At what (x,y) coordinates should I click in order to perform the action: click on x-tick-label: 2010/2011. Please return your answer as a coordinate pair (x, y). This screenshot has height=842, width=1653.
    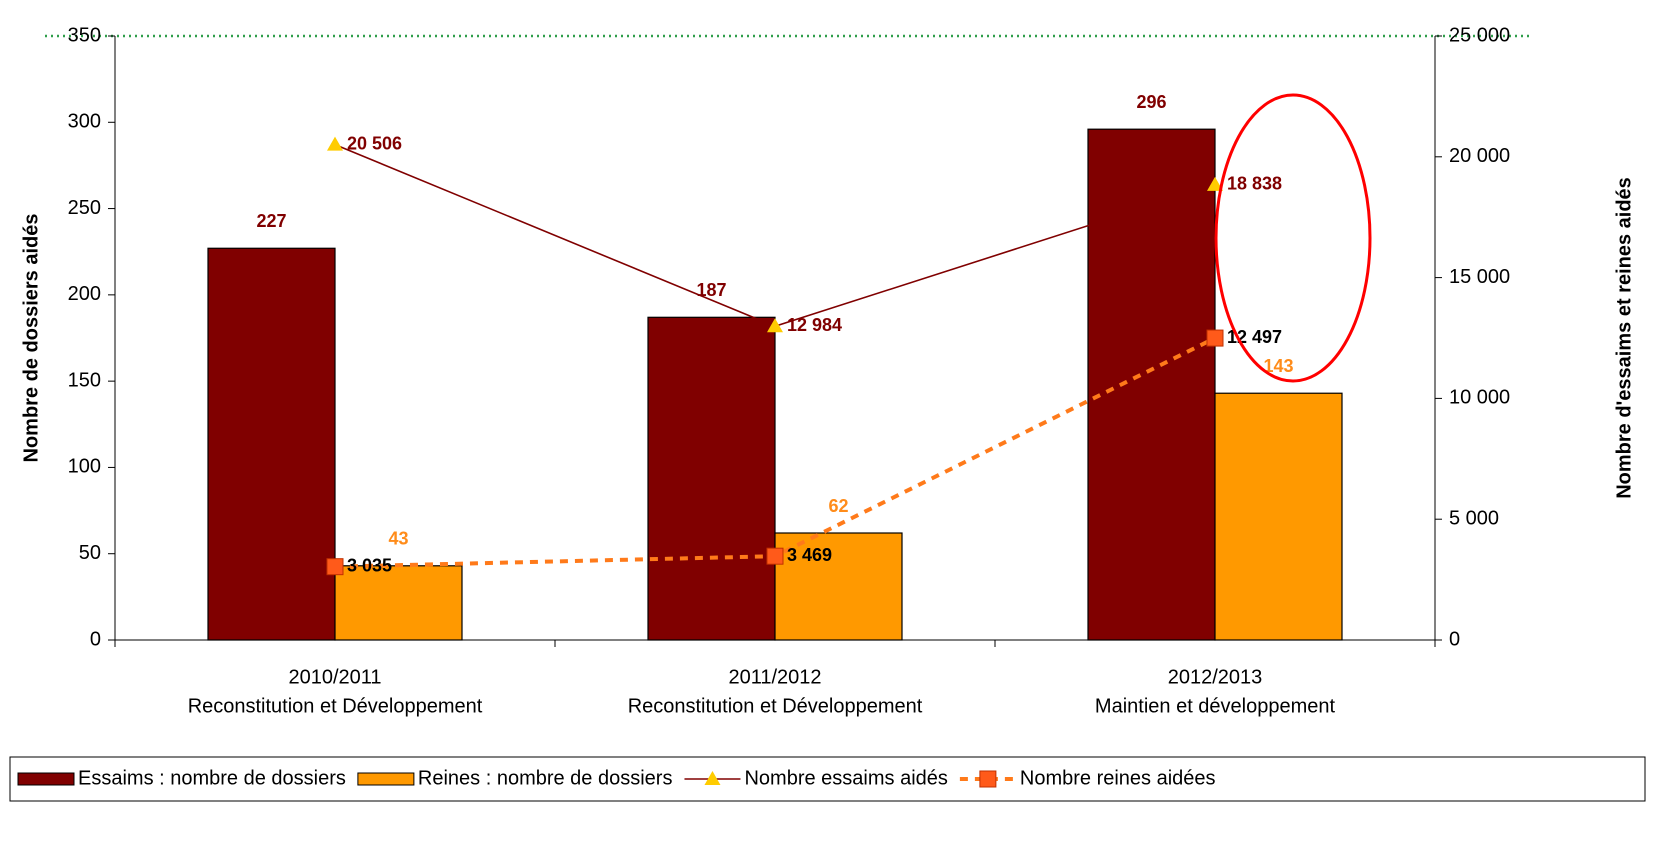
    Looking at the image, I should click on (334, 677).